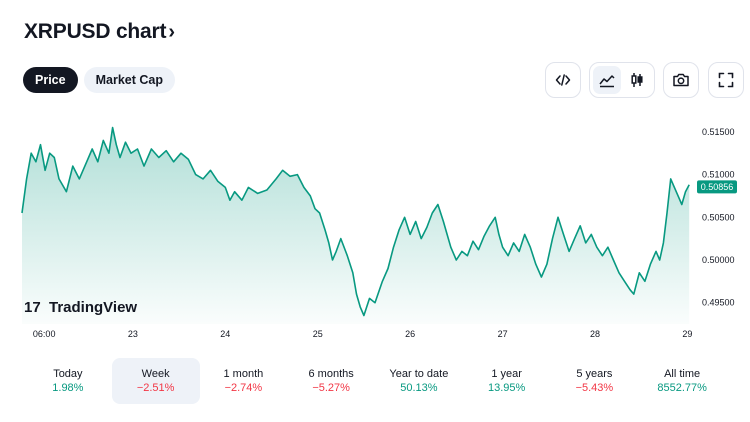  I want to click on price-tick-label: 0.51000, so click(718, 175).